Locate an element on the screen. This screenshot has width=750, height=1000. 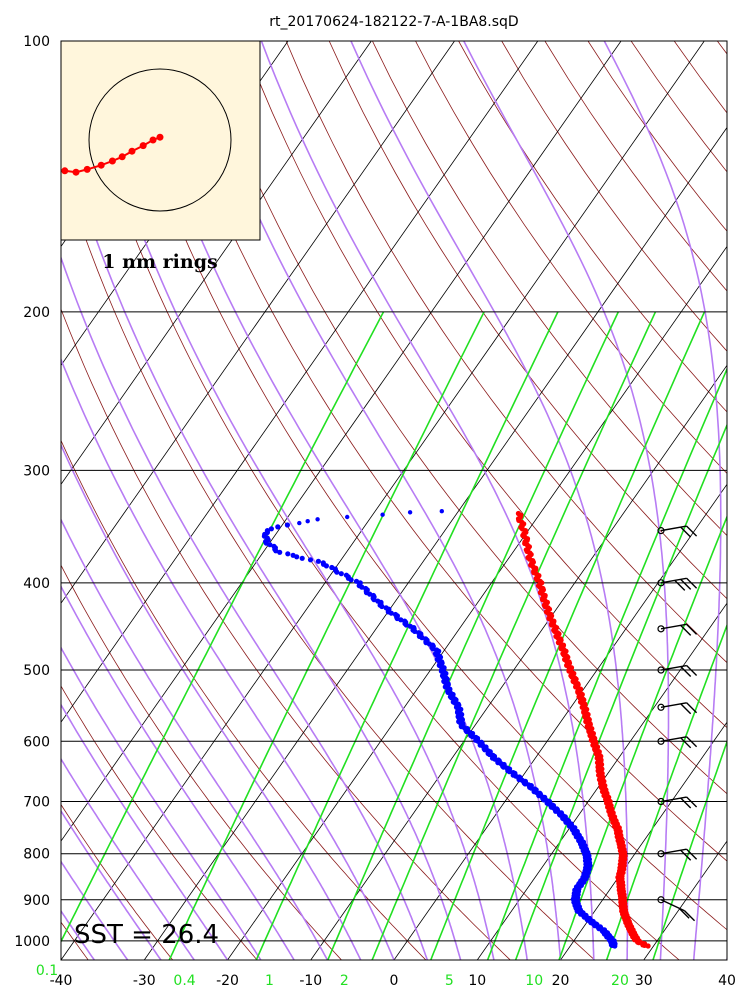
chart-title: rt_20170624-182122-7-A-1BA8.sqD is located at coordinates (393, 22).